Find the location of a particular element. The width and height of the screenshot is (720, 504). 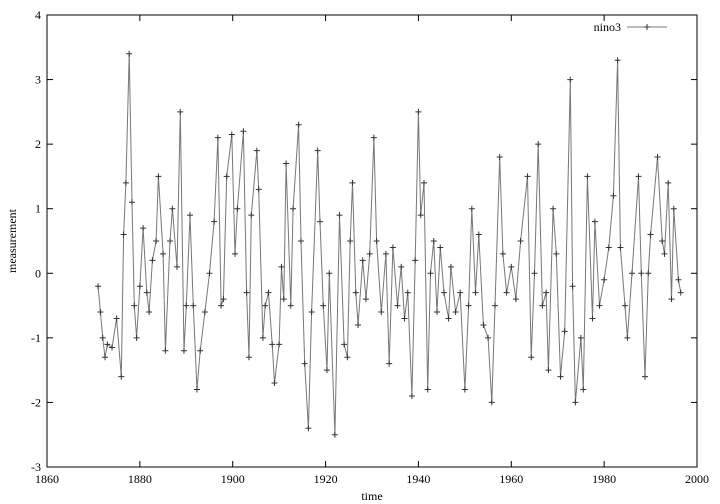

y-tick-label: -1 is located at coordinates (36, 338).